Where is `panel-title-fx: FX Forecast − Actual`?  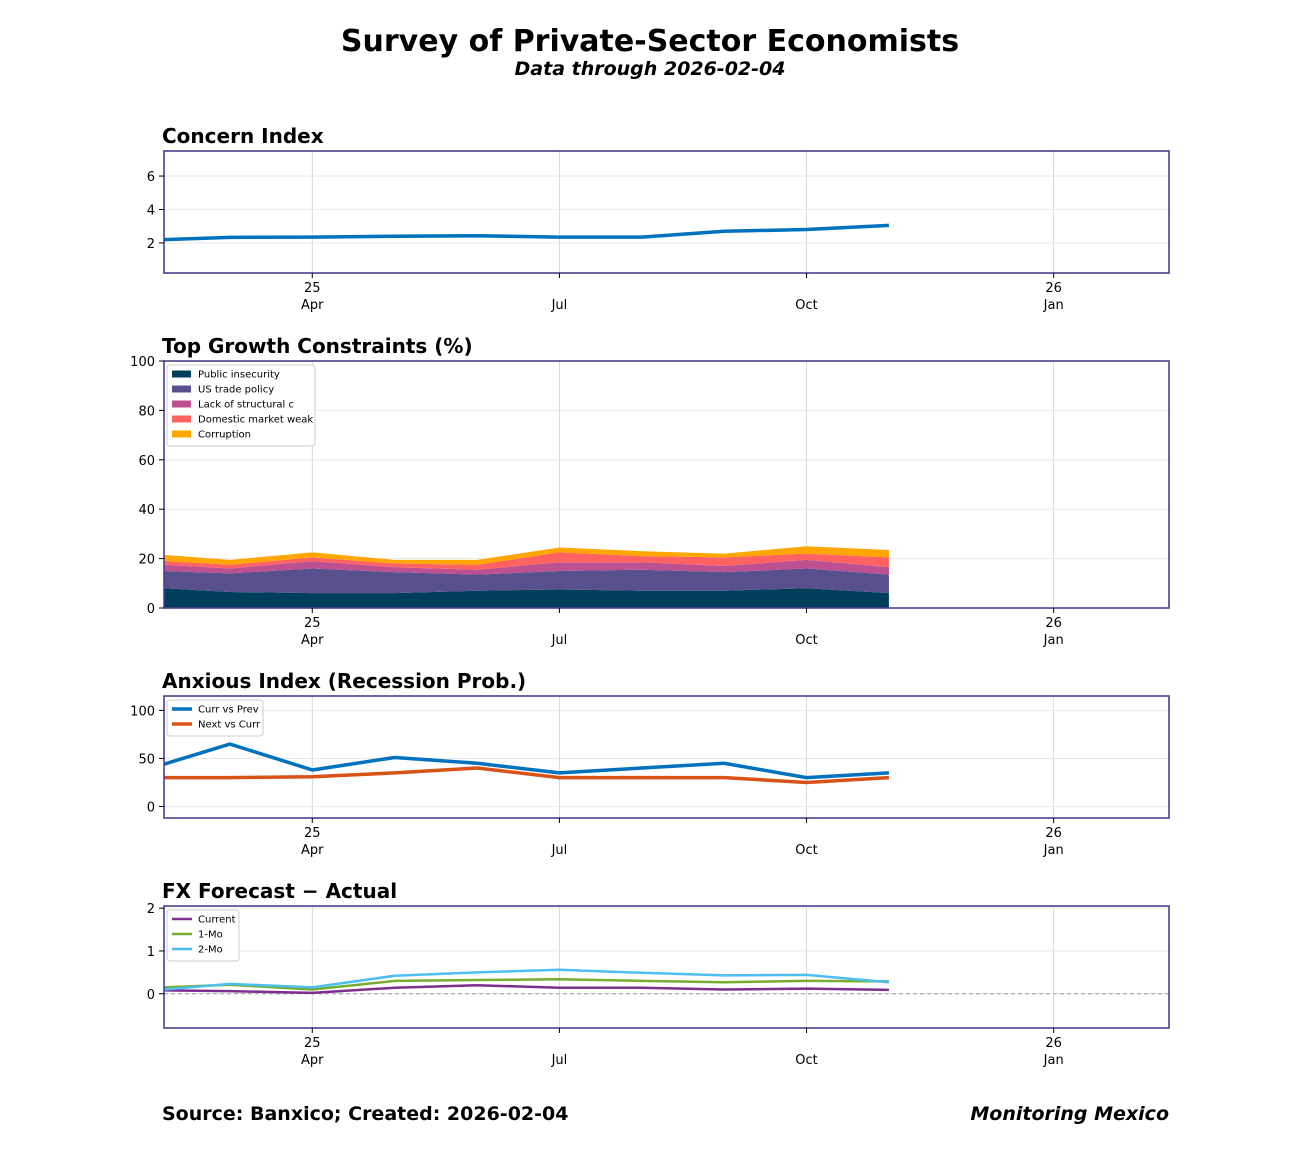 panel-title-fx: FX Forecast − Actual is located at coordinates (280, 891).